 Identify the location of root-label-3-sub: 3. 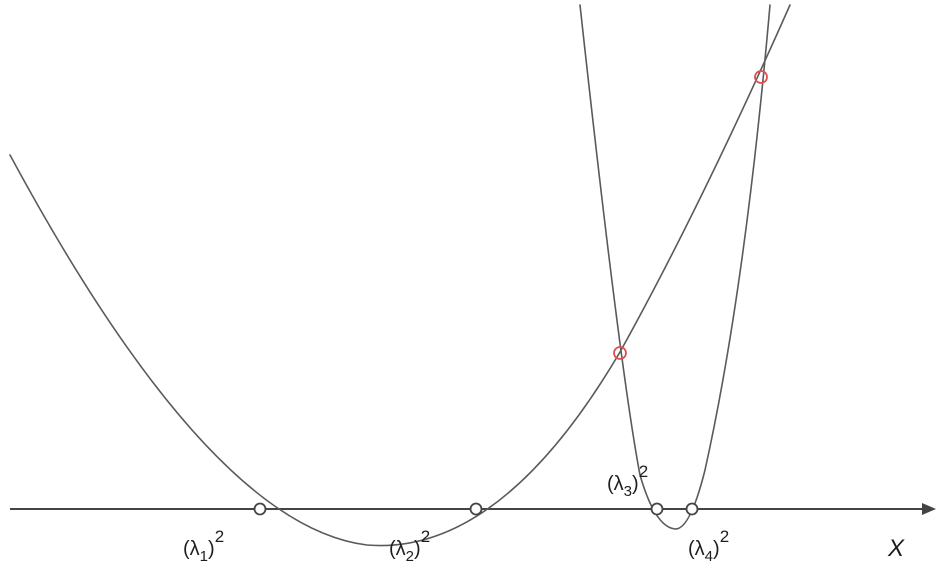
(628, 491).